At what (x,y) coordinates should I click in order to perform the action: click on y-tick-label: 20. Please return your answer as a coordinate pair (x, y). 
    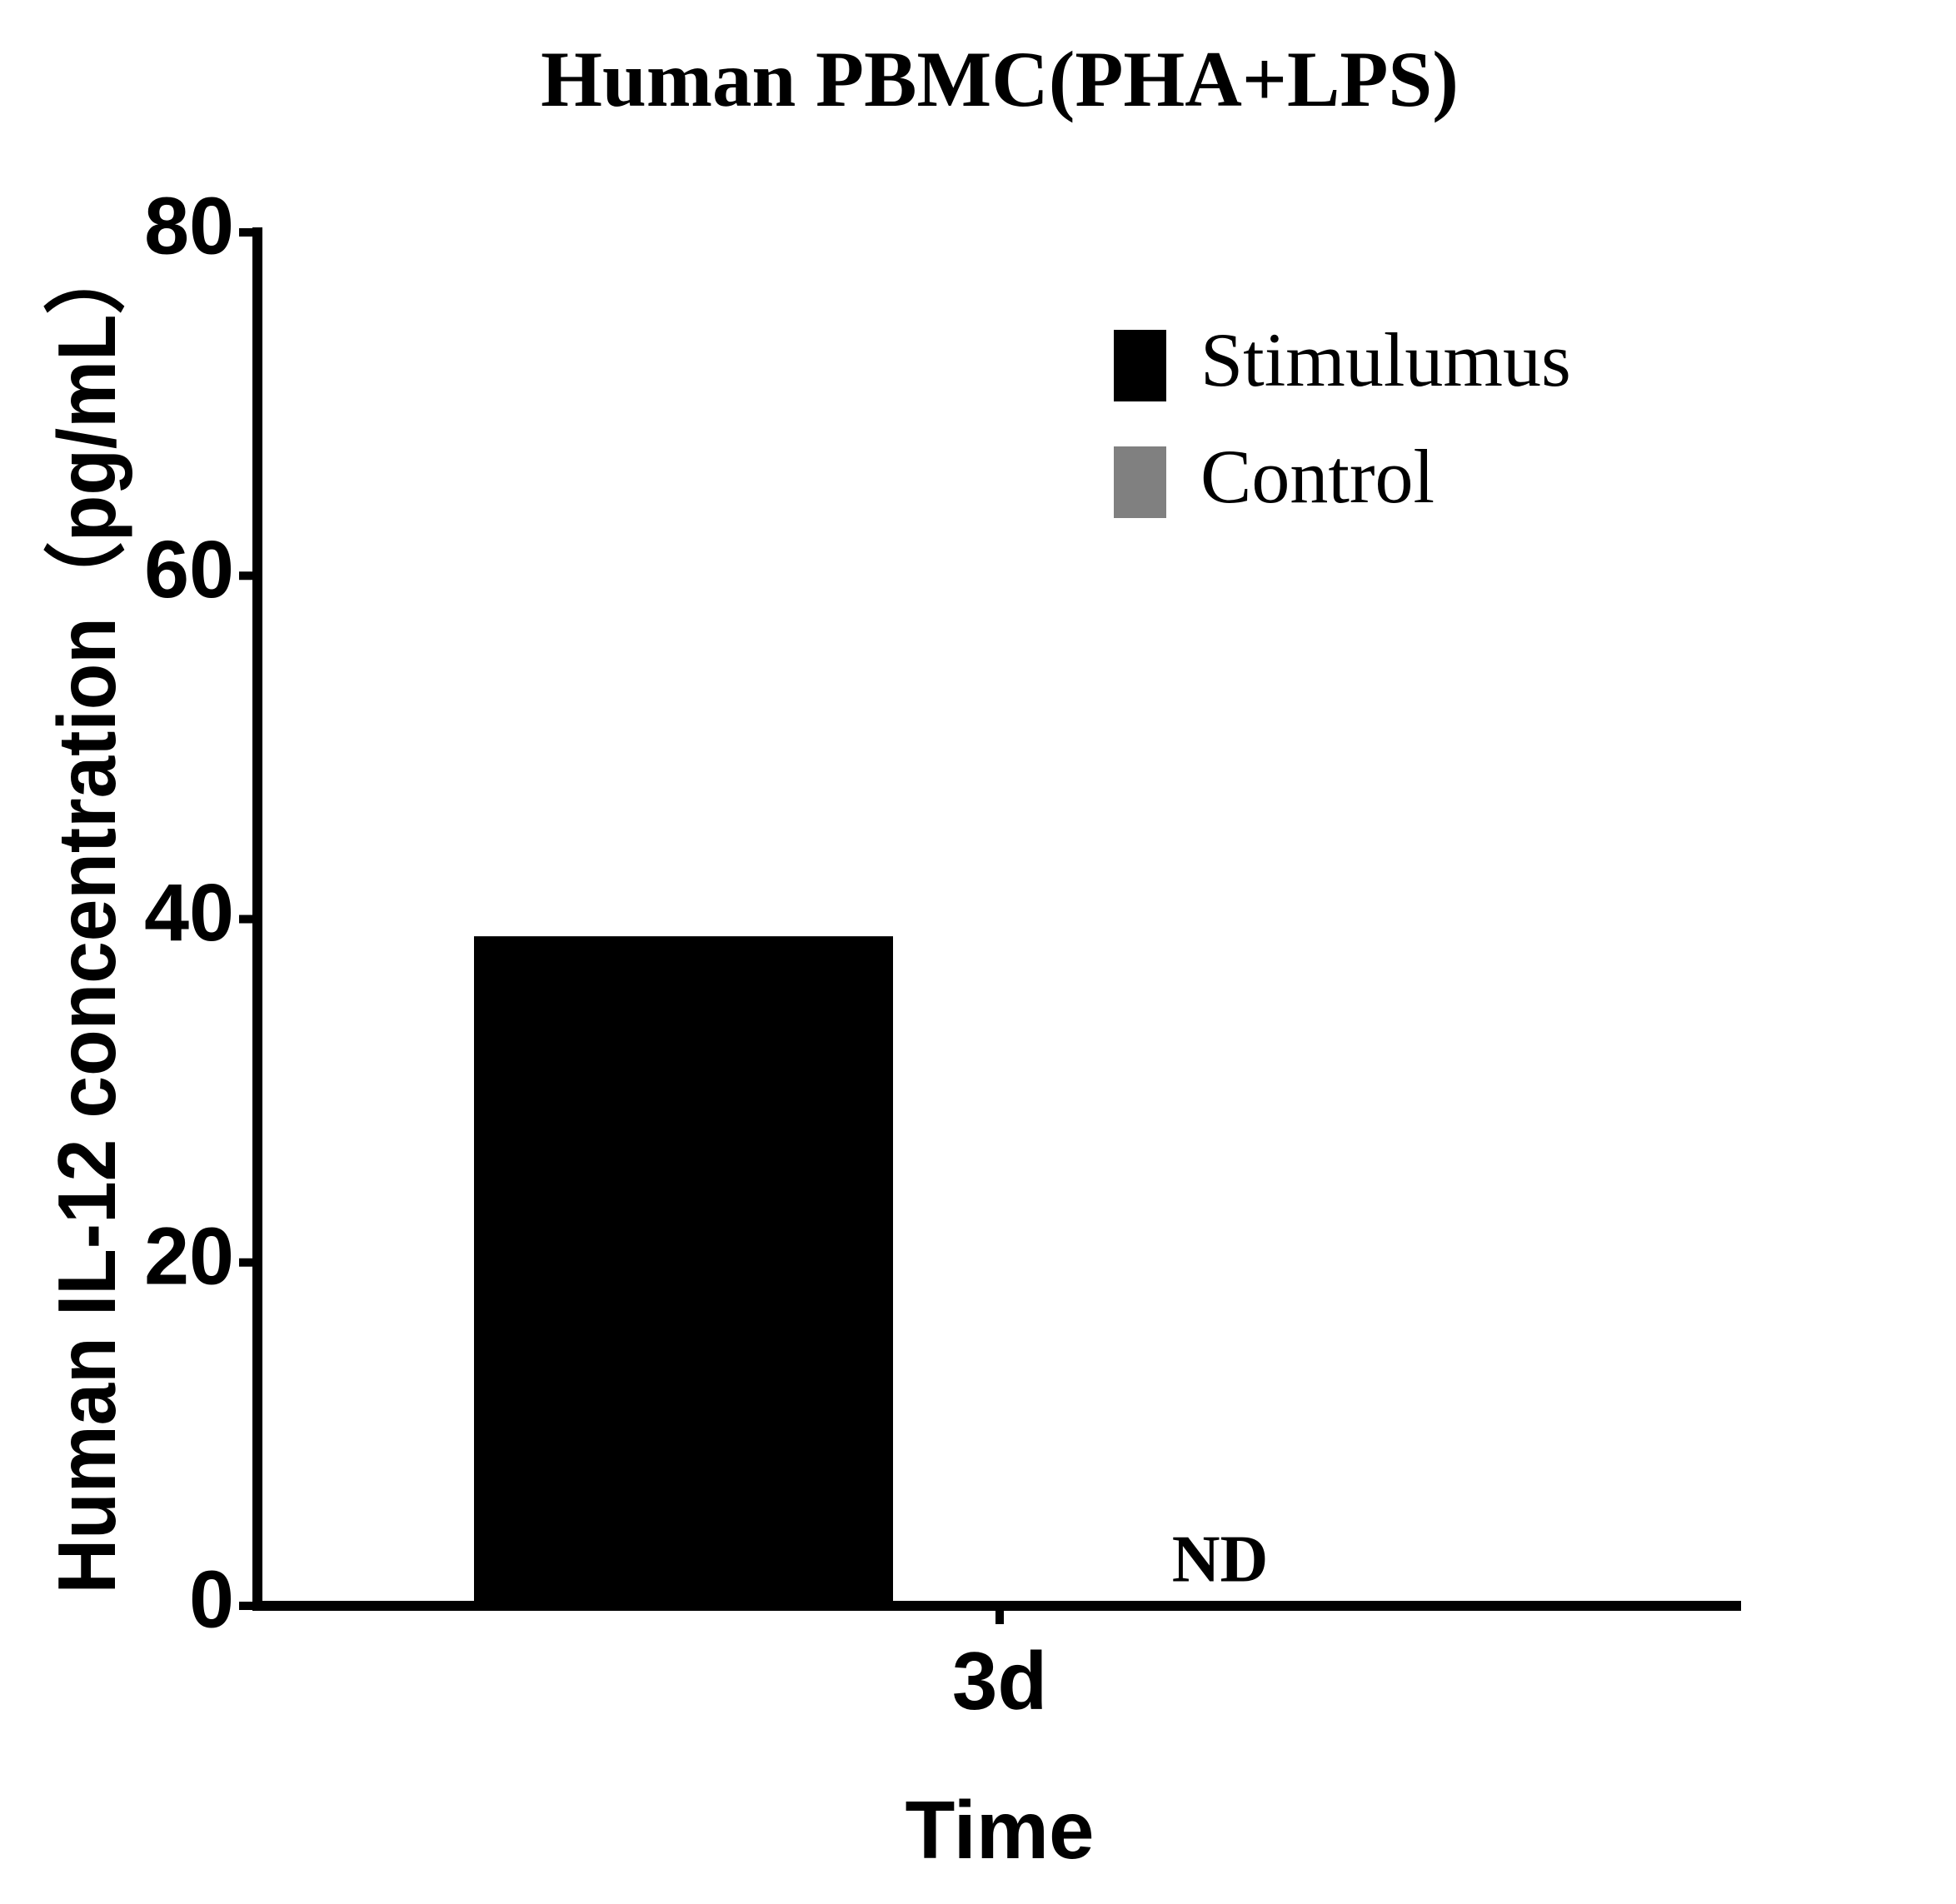
    Looking at the image, I should click on (189, 1255).